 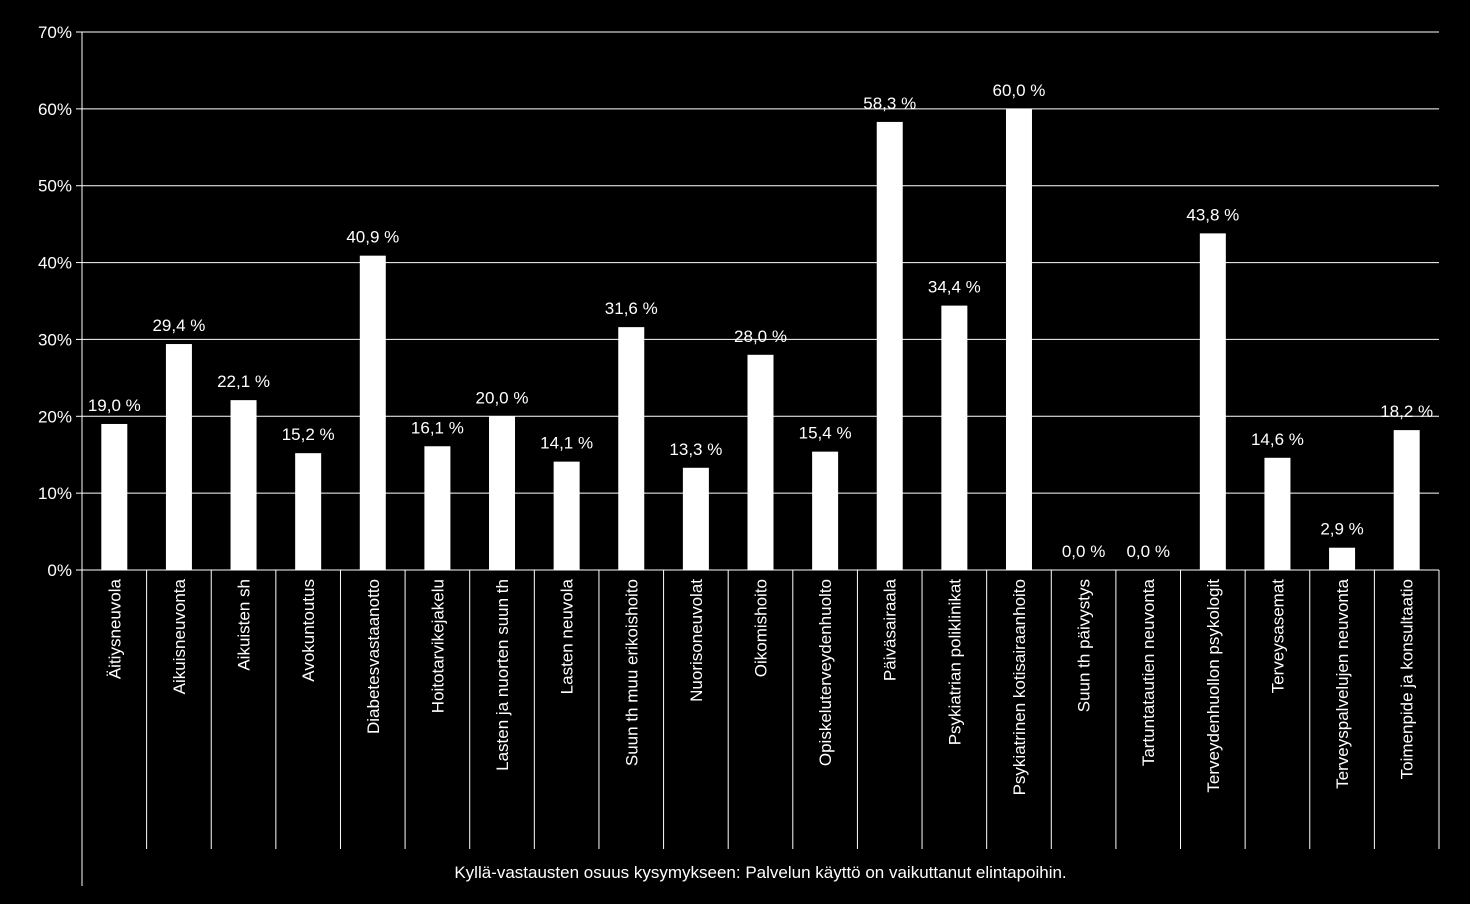 What do you see at coordinates (696, 640) in the screenshot?
I see `category-label: Nuorisoneuvolat` at bounding box center [696, 640].